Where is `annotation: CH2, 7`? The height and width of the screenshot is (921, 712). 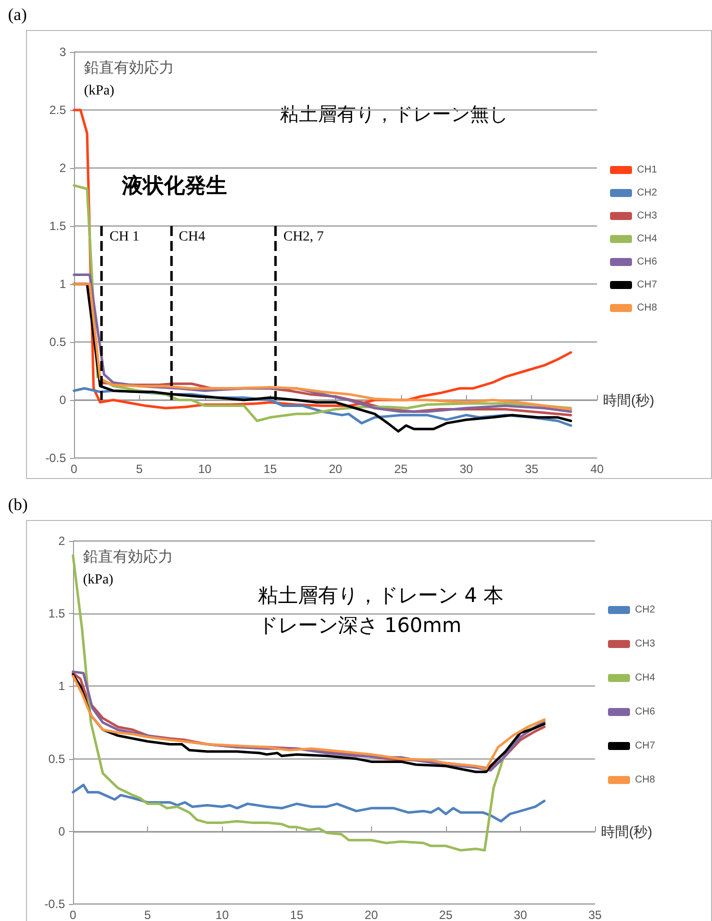 annotation: CH2, 7 is located at coordinates (303, 237).